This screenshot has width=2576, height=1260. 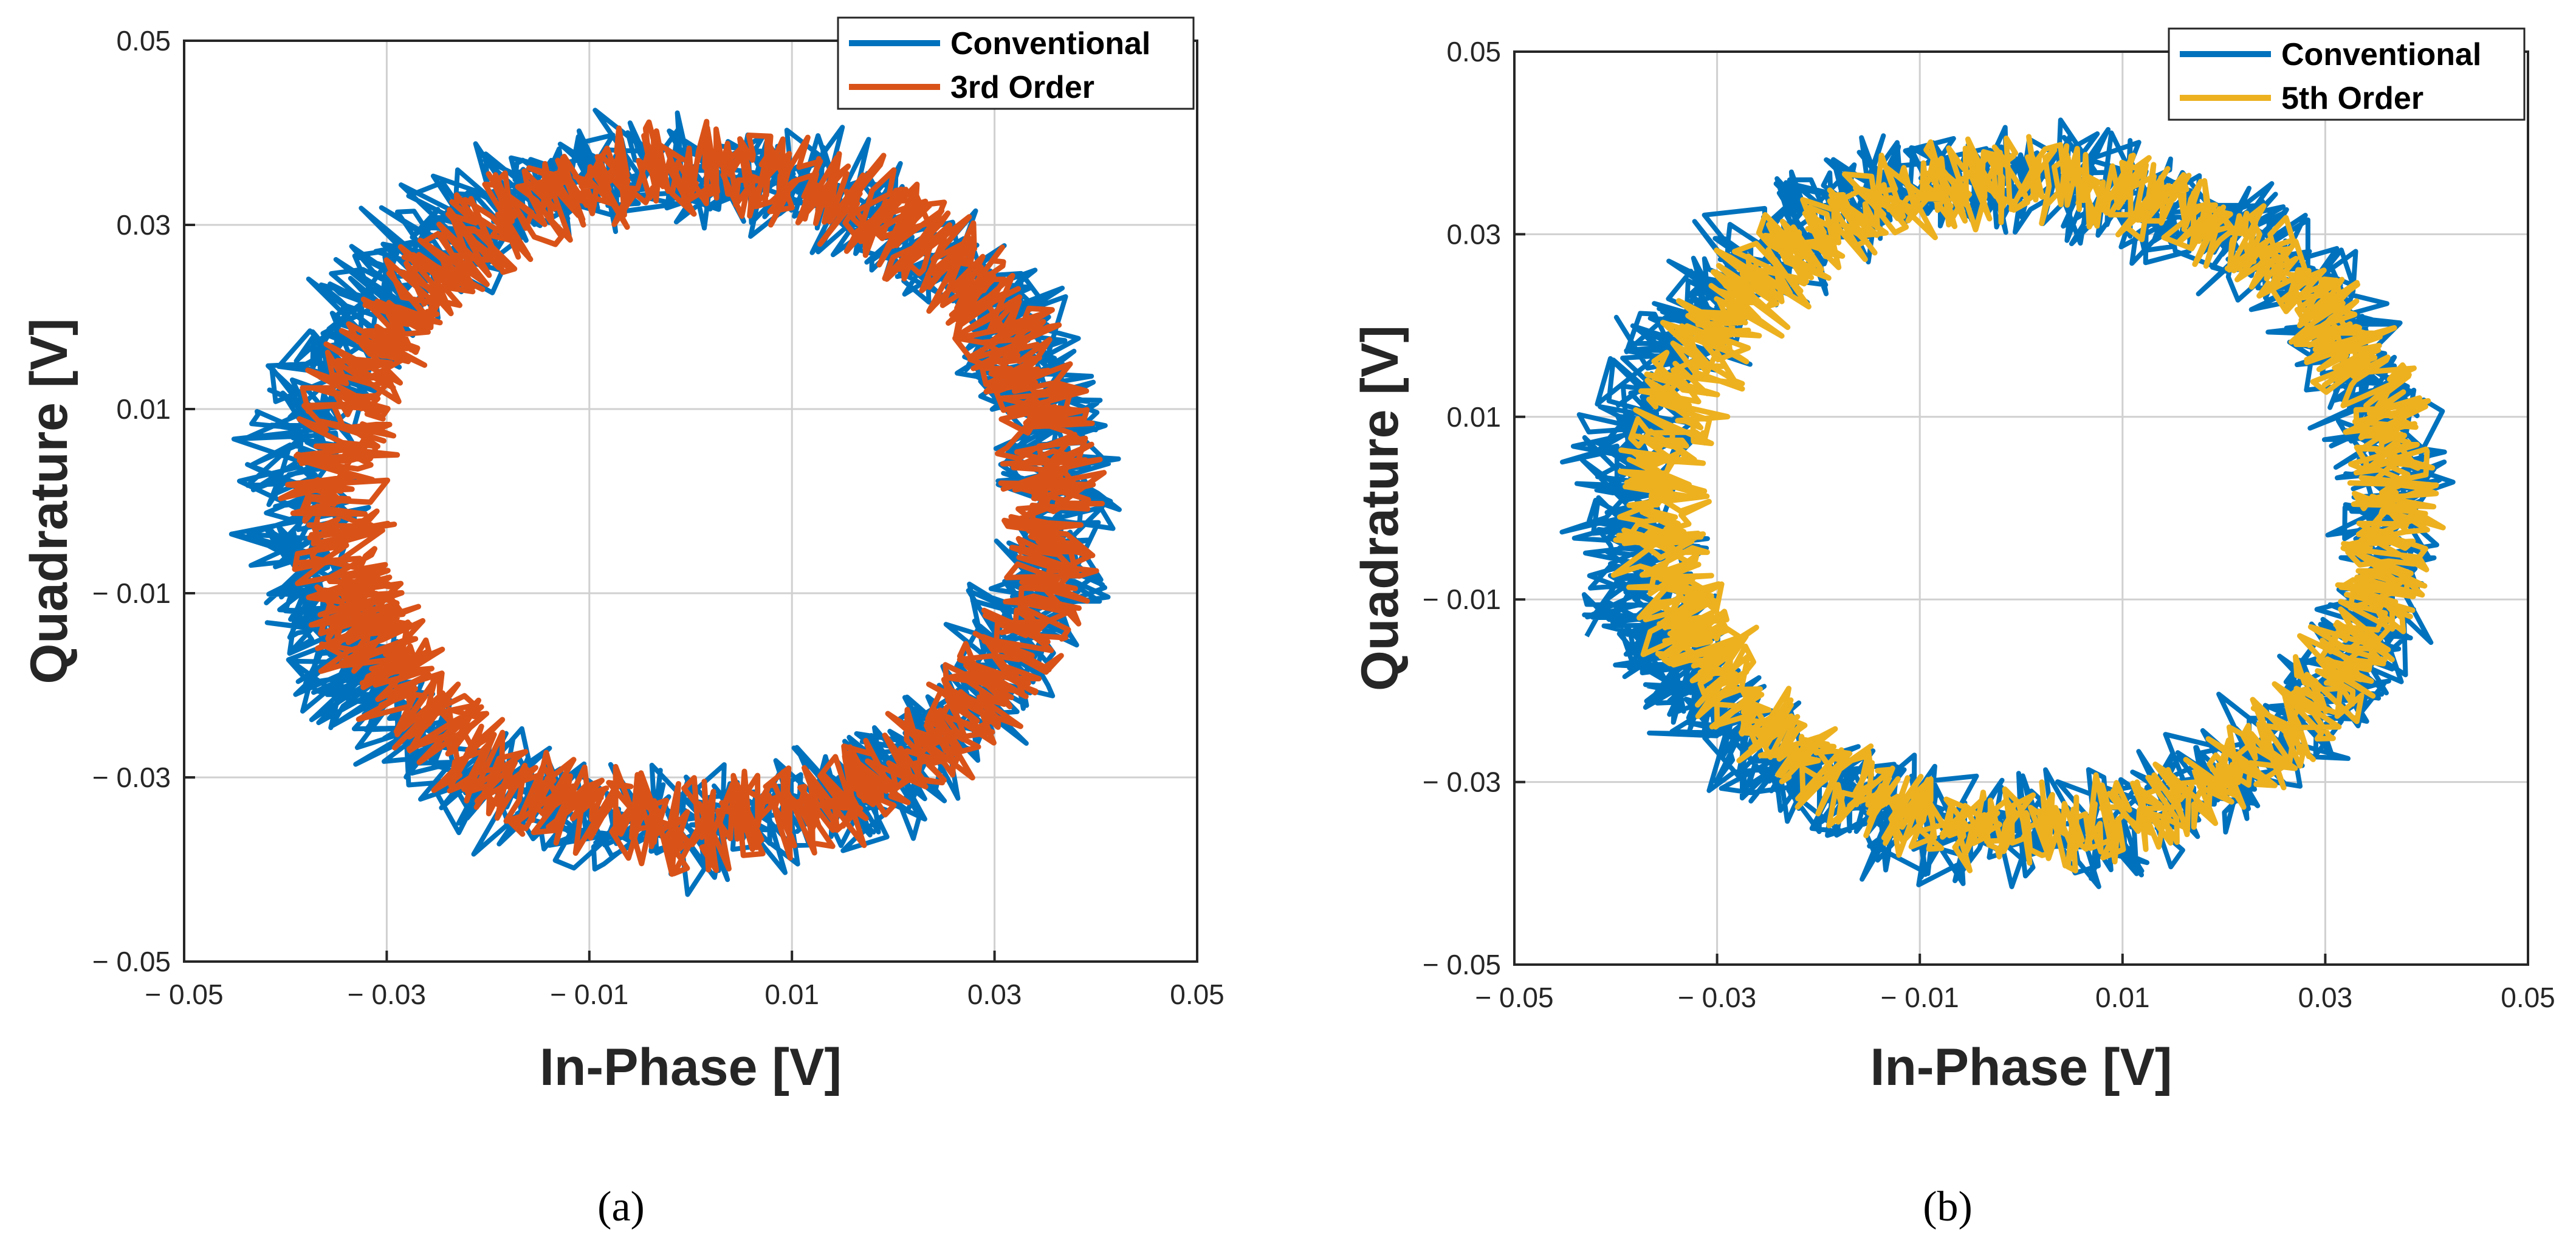 I want to click on panel-b-x-tick-label: − 0.05, so click(x=1514, y=997).